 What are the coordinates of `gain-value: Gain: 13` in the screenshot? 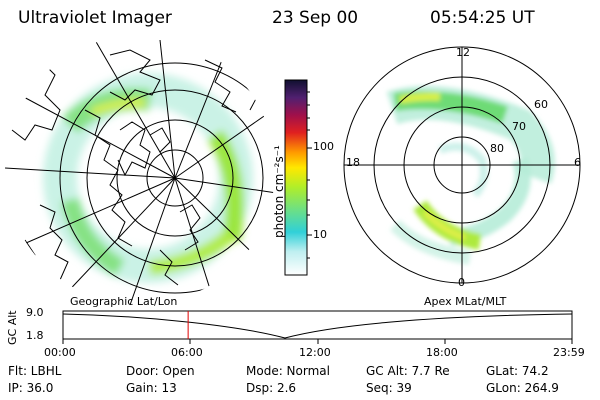 It's located at (151, 388).